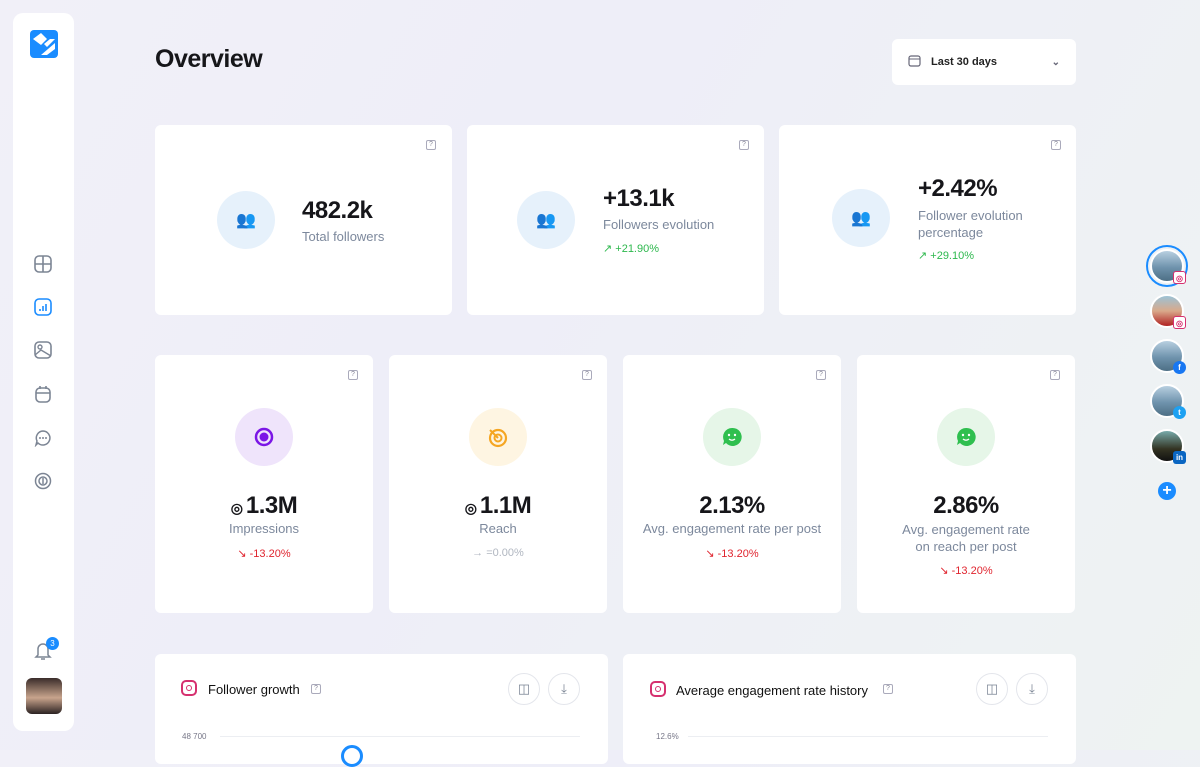 Image resolution: width=1200 pixels, height=767 pixels. What do you see at coordinates (43, 438) in the screenshot?
I see `nav-messages-icon` at bounding box center [43, 438].